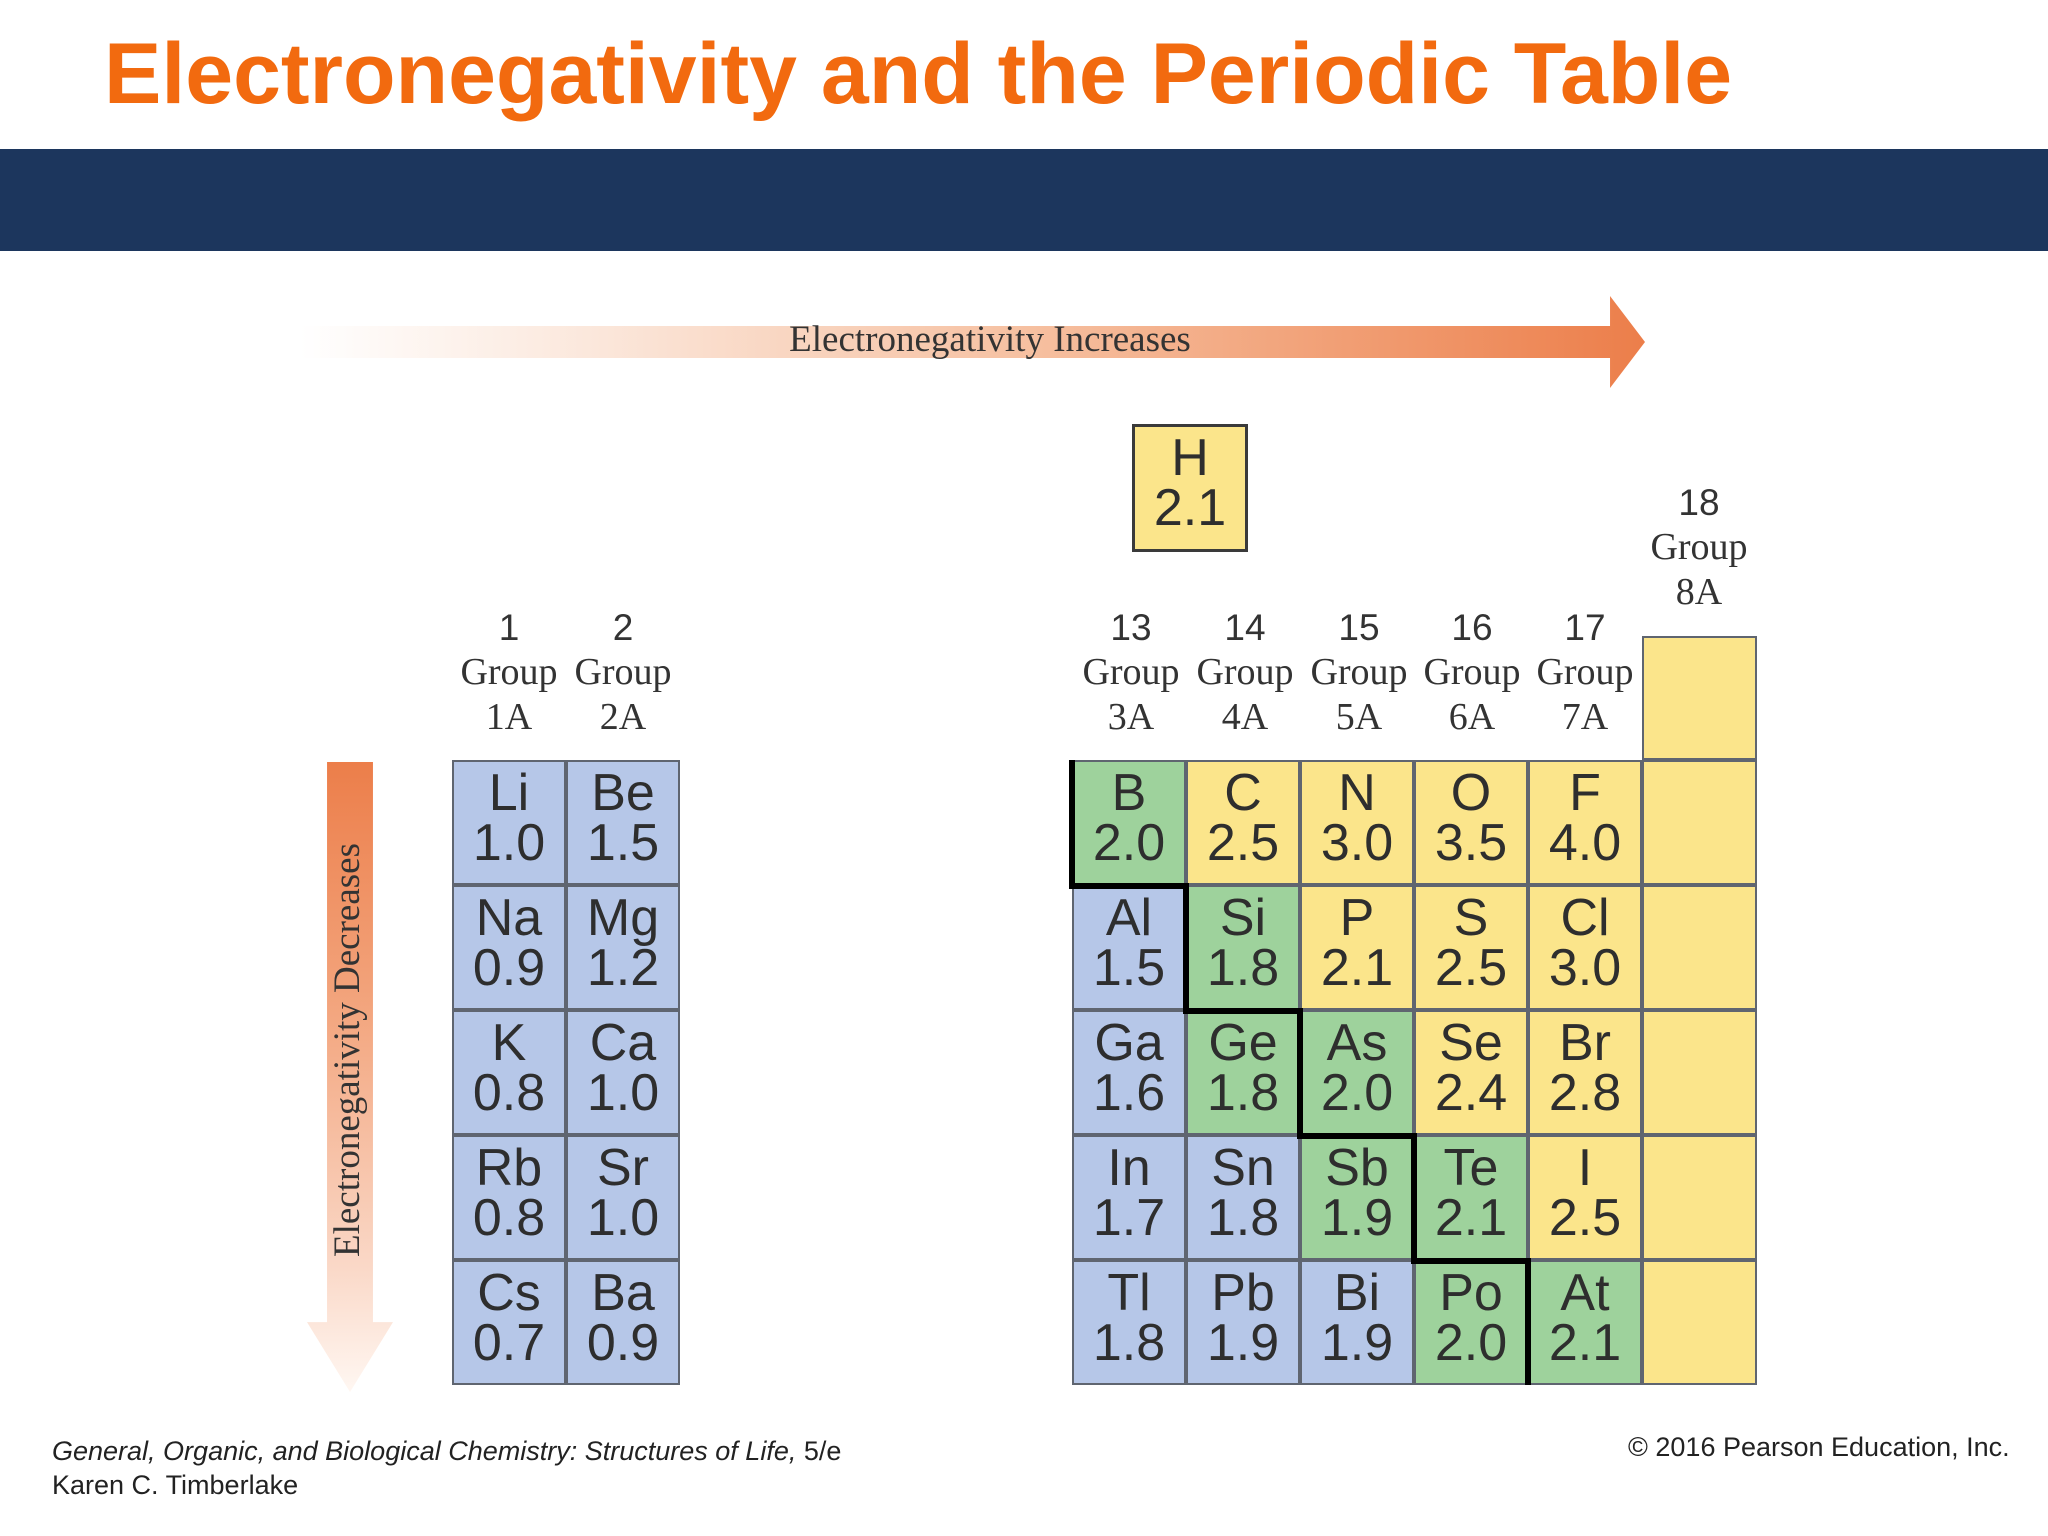  I want to click on element-cell-in: In 1.7, so click(1129, 1197).